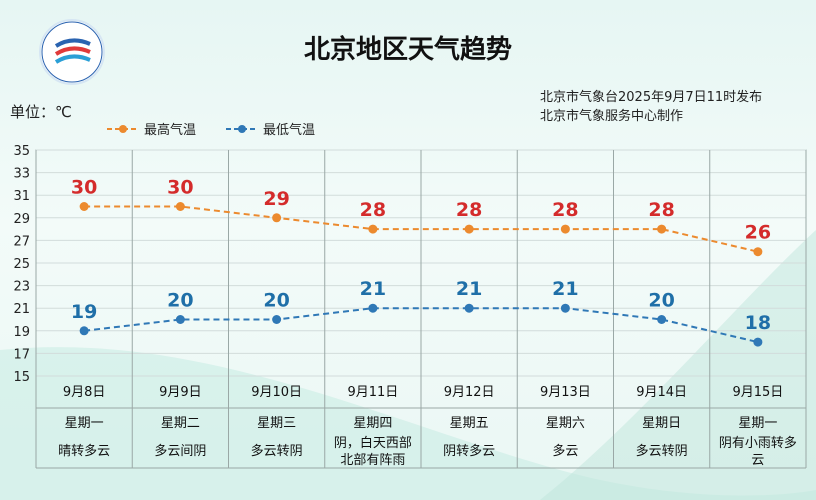 Image resolution: width=816 pixels, height=500 pixels. Describe the element at coordinates (757, 392) in the screenshot. I see `date-label: 9月15日` at that location.